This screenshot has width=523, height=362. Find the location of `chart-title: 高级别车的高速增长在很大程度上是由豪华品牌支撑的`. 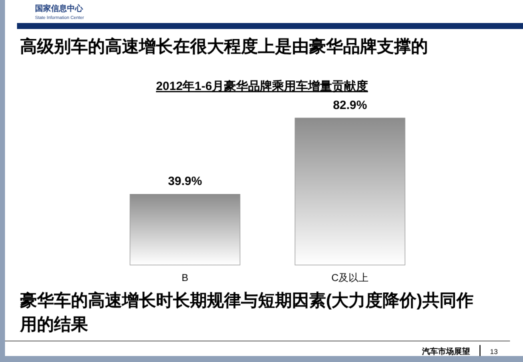

chart-title: 高级别车的高速增长在很大程度上是由豪华品牌支撑的 is located at coordinates (224, 46).